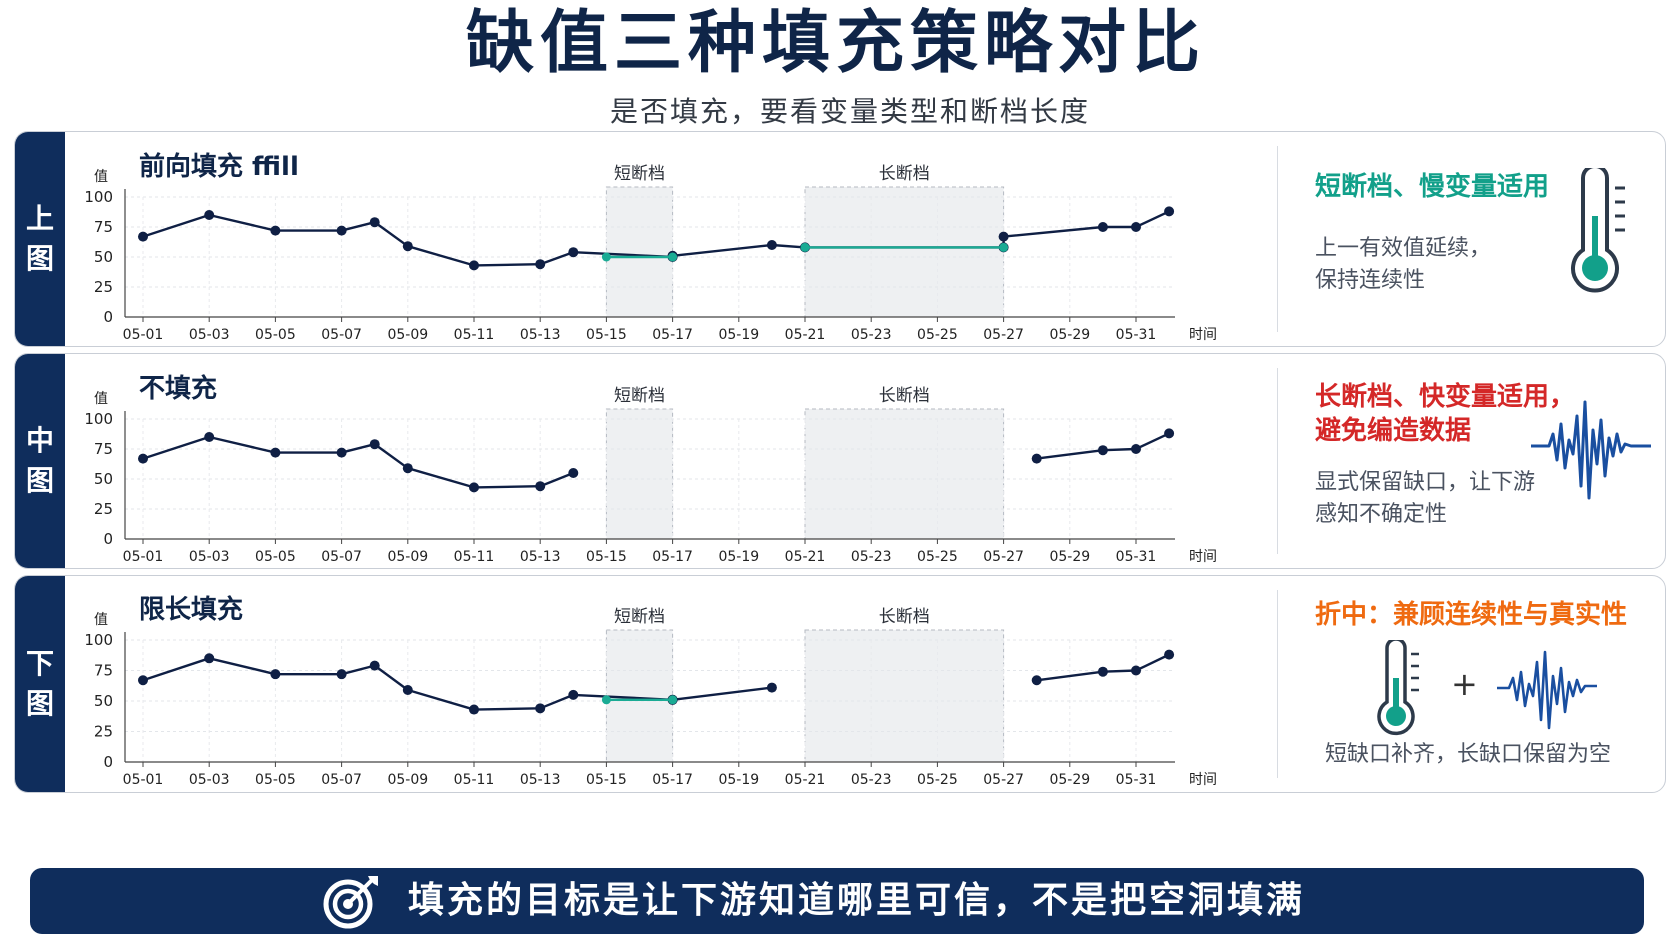  Describe the element at coordinates (275, 780) in the screenshot. I see `x-tick-label: 05-05` at that location.